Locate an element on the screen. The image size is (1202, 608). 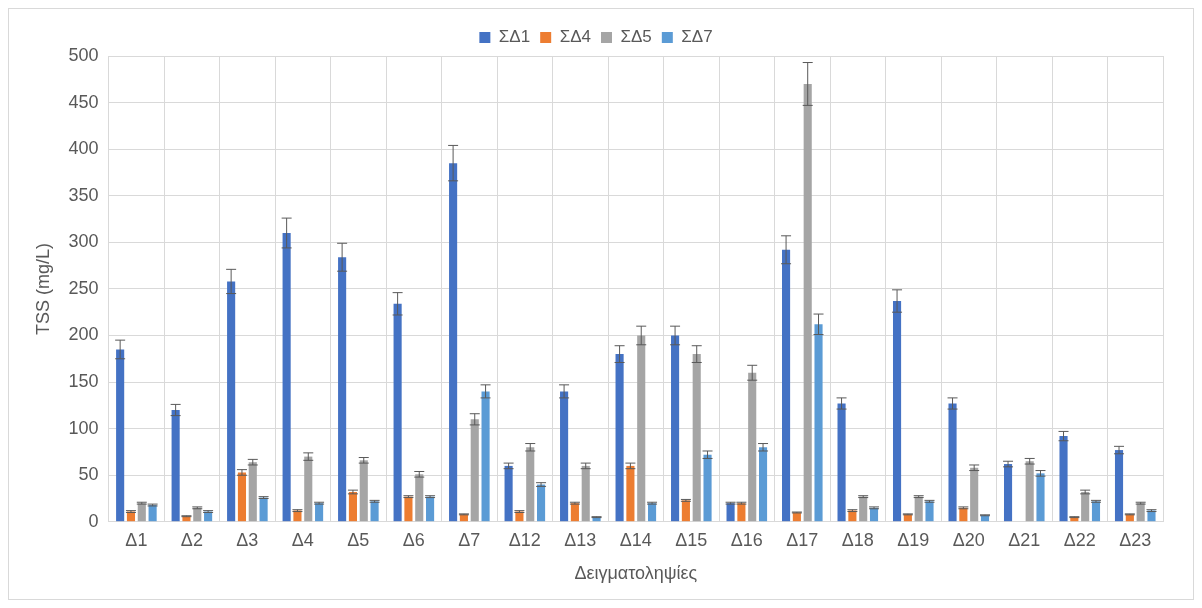
legend-label: ΣΔ1 is located at coordinates (514, 37).